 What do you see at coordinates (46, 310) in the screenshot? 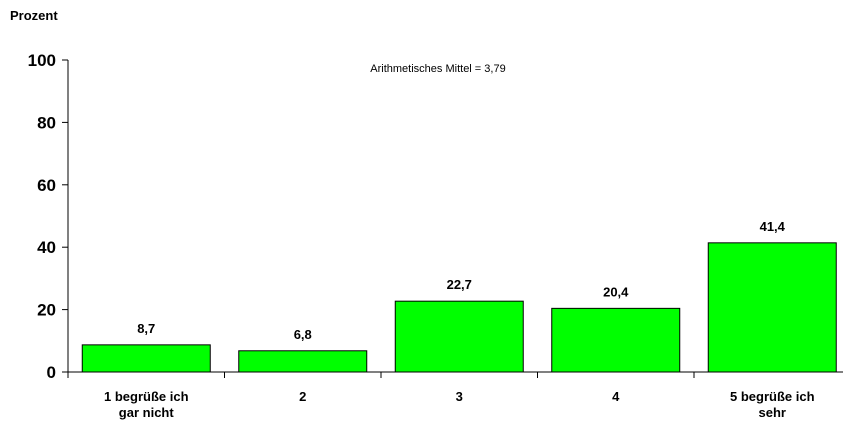
I see `y-tick-label: 20` at bounding box center [46, 310].